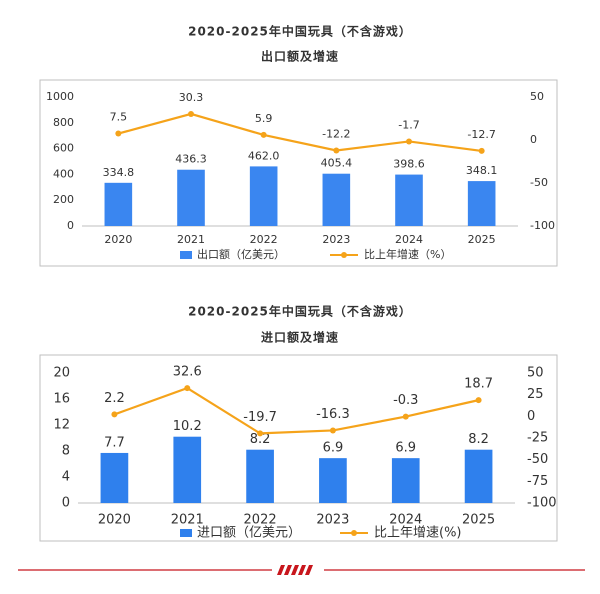 The height and width of the screenshot is (594, 600). Describe the element at coordinates (61, 399) in the screenshot. I see `y-tick-label: 16` at that location.